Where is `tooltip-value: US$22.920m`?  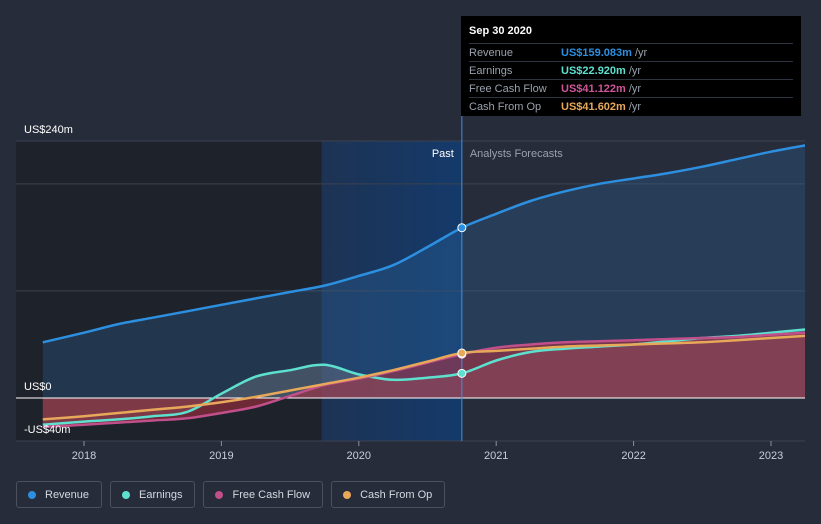
tooltip-value: US$22.920m is located at coordinates (593, 70).